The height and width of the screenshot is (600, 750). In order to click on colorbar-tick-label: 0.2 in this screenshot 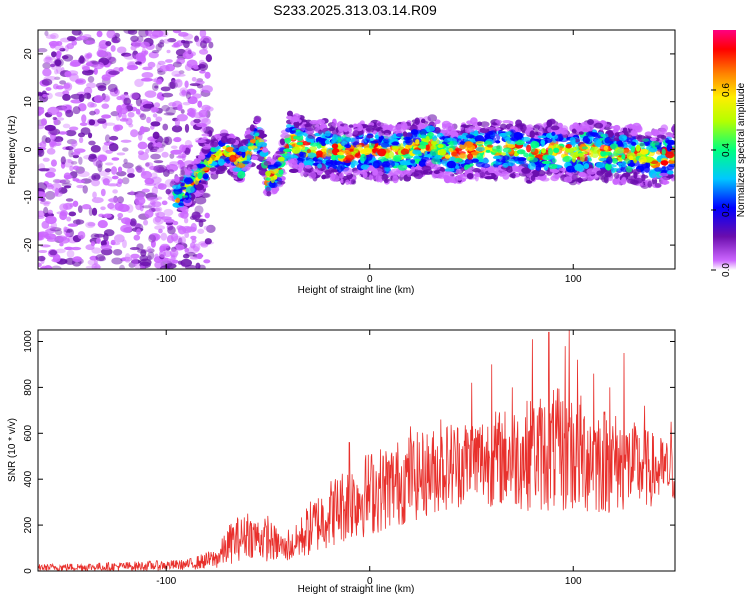, I will do `click(726, 210)`.